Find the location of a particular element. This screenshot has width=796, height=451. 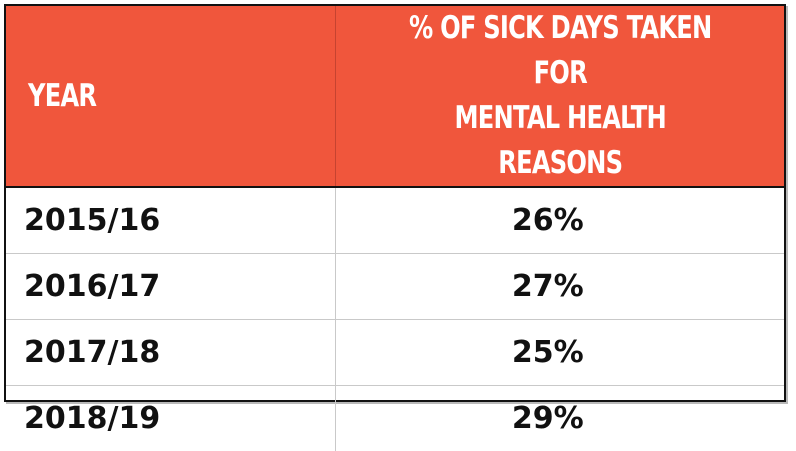

year-header-label: YEAR is located at coordinates (62, 96).